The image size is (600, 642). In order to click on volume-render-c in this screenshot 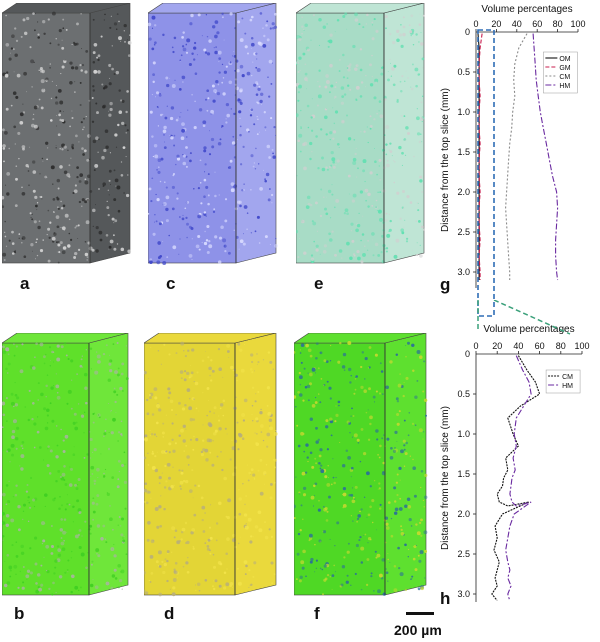, I will do `click(212, 133)`.